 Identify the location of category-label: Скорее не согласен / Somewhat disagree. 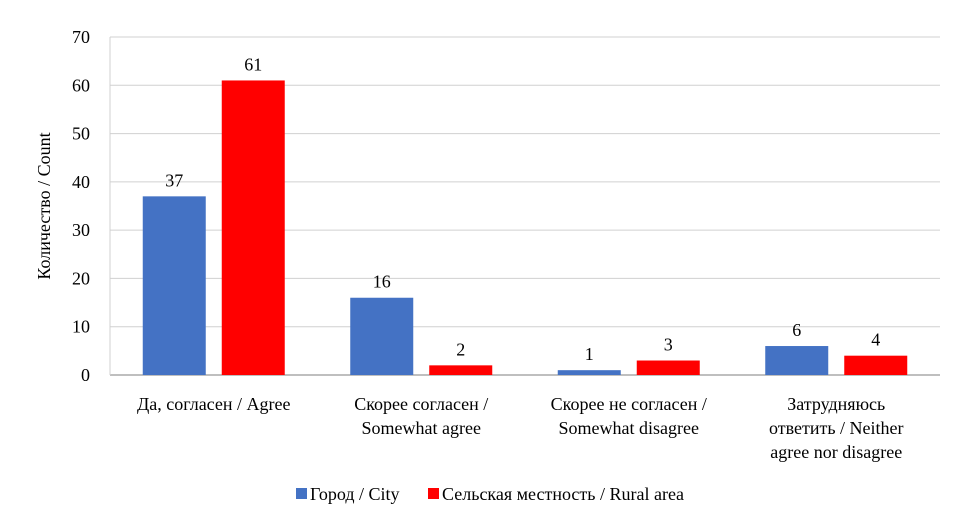
(629, 416).